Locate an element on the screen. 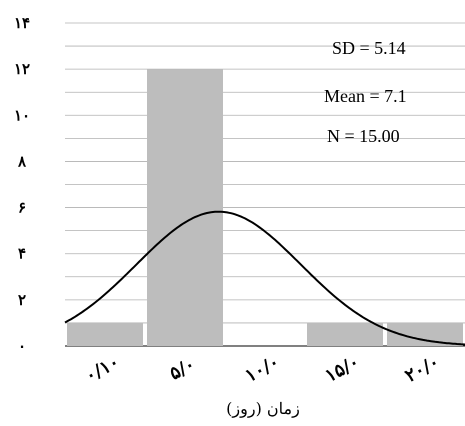 The height and width of the screenshot is (426, 465). y-tick-label: ۴ is located at coordinates (22, 254).